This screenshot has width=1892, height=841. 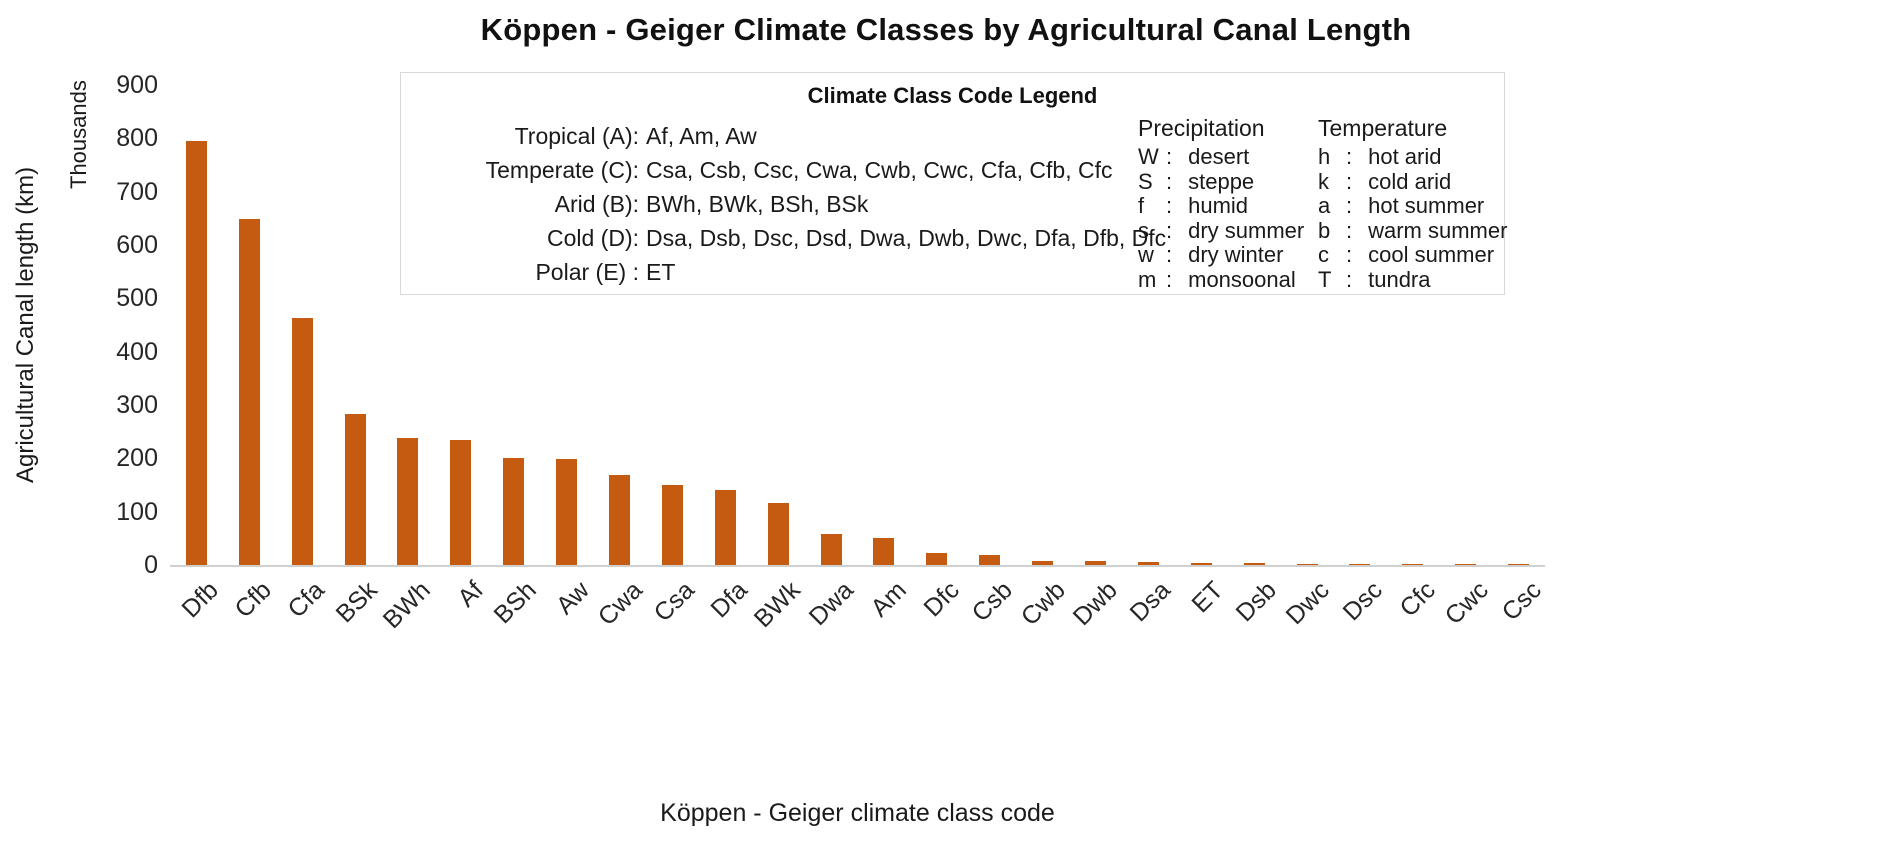 I want to click on y-tick-label: 800, so click(x=137, y=138).